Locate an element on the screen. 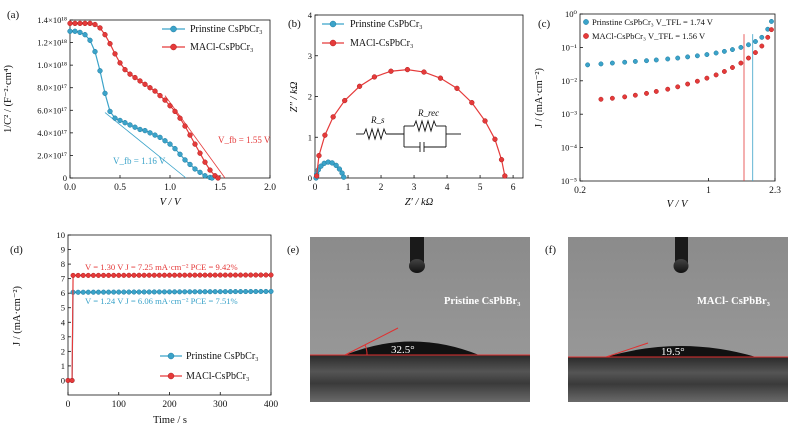  legend-c-item-1: MACl-CsPbCr₃ V_TFL = 1.56 V is located at coordinates (649, 36).